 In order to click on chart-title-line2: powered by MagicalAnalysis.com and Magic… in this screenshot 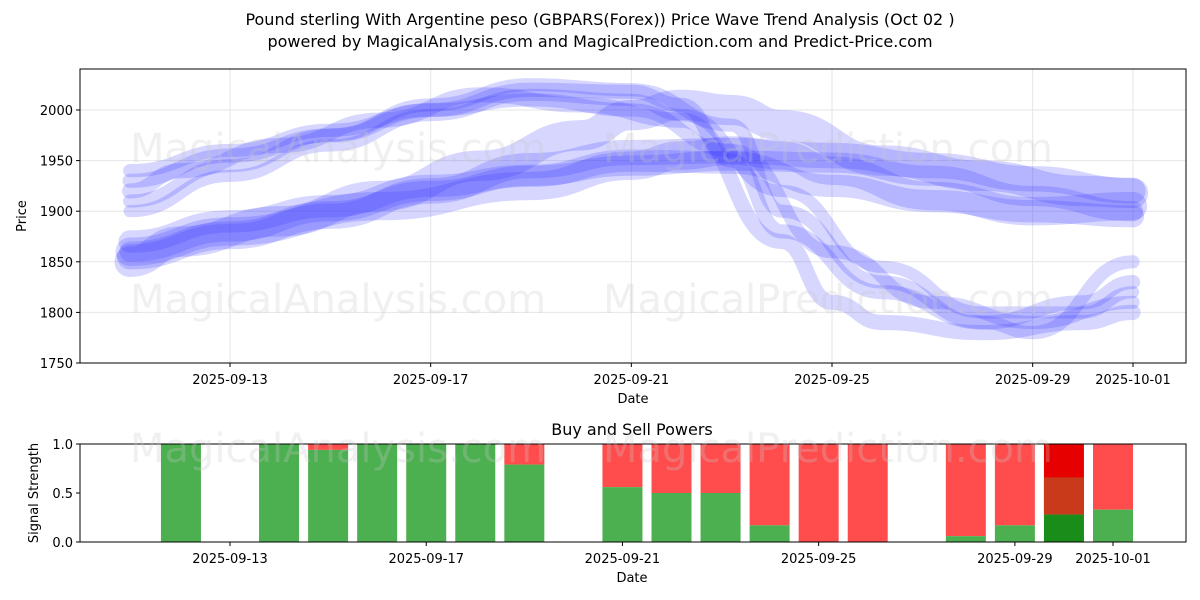, I will do `click(599, 41)`.